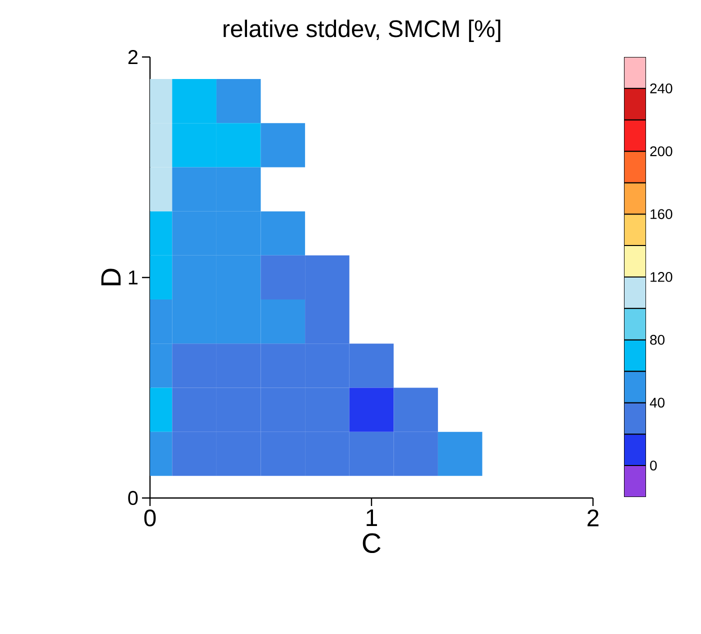 Image resolution: width=701 pixels, height=634 pixels. Describe the element at coordinates (657, 339) in the screenshot. I see `color-bar-label: 80` at that location.